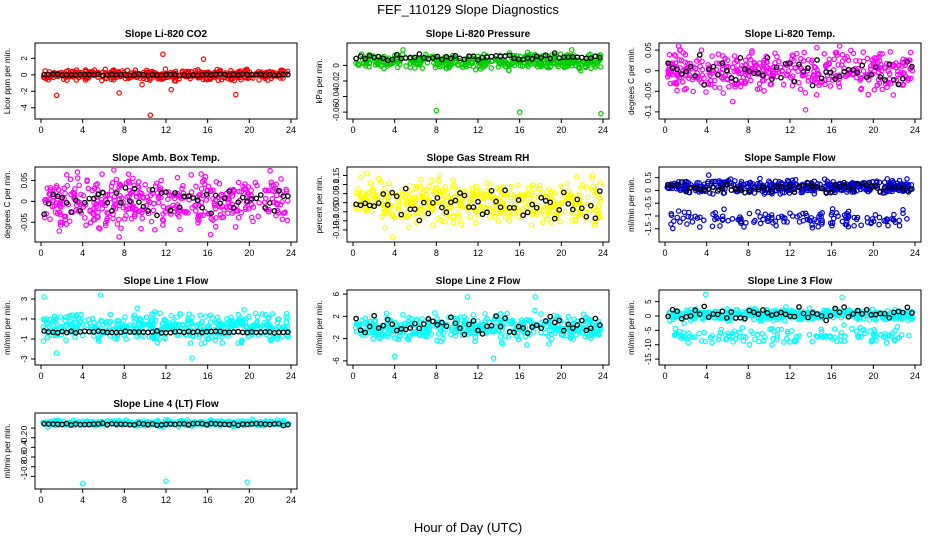 Image resolution: width=936 pixels, height=540 pixels. I want to click on y-tick-label: -0.6, so click(24, 457).